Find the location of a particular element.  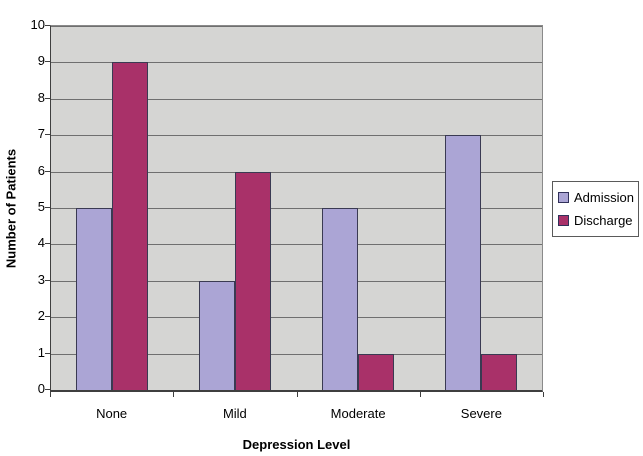

x-category-label: Severe is located at coordinates (481, 413).